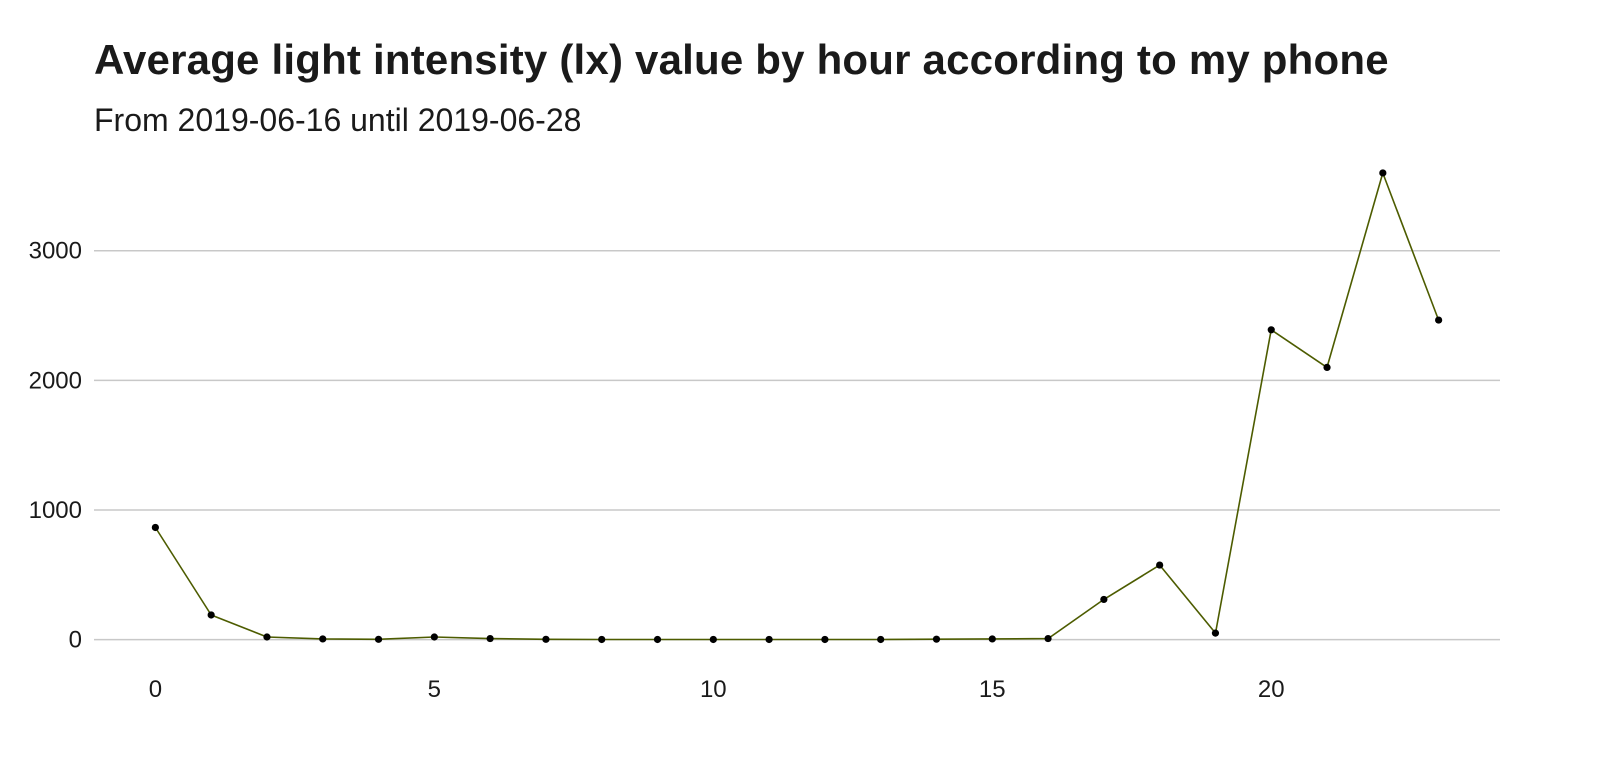 The height and width of the screenshot is (780, 1602). I want to click on y-tick-label-2000: 2000, so click(55, 380).